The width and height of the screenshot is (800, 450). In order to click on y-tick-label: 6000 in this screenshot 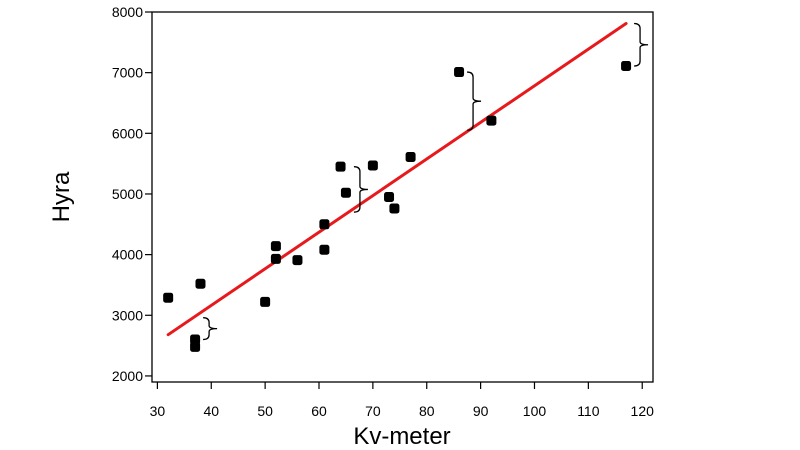, I will do `click(127, 133)`.